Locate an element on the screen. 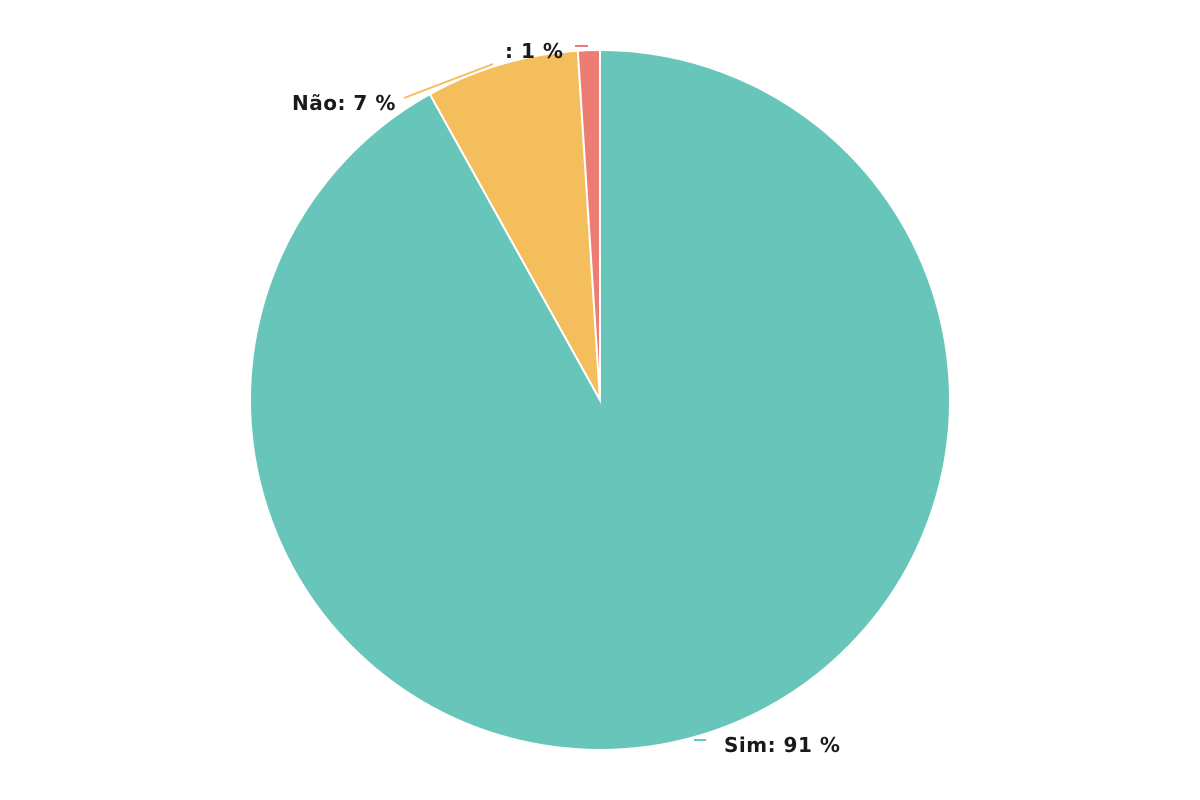 The width and height of the screenshot is (1200, 800). data-label: : 1 % is located at coordinates (534, 51).